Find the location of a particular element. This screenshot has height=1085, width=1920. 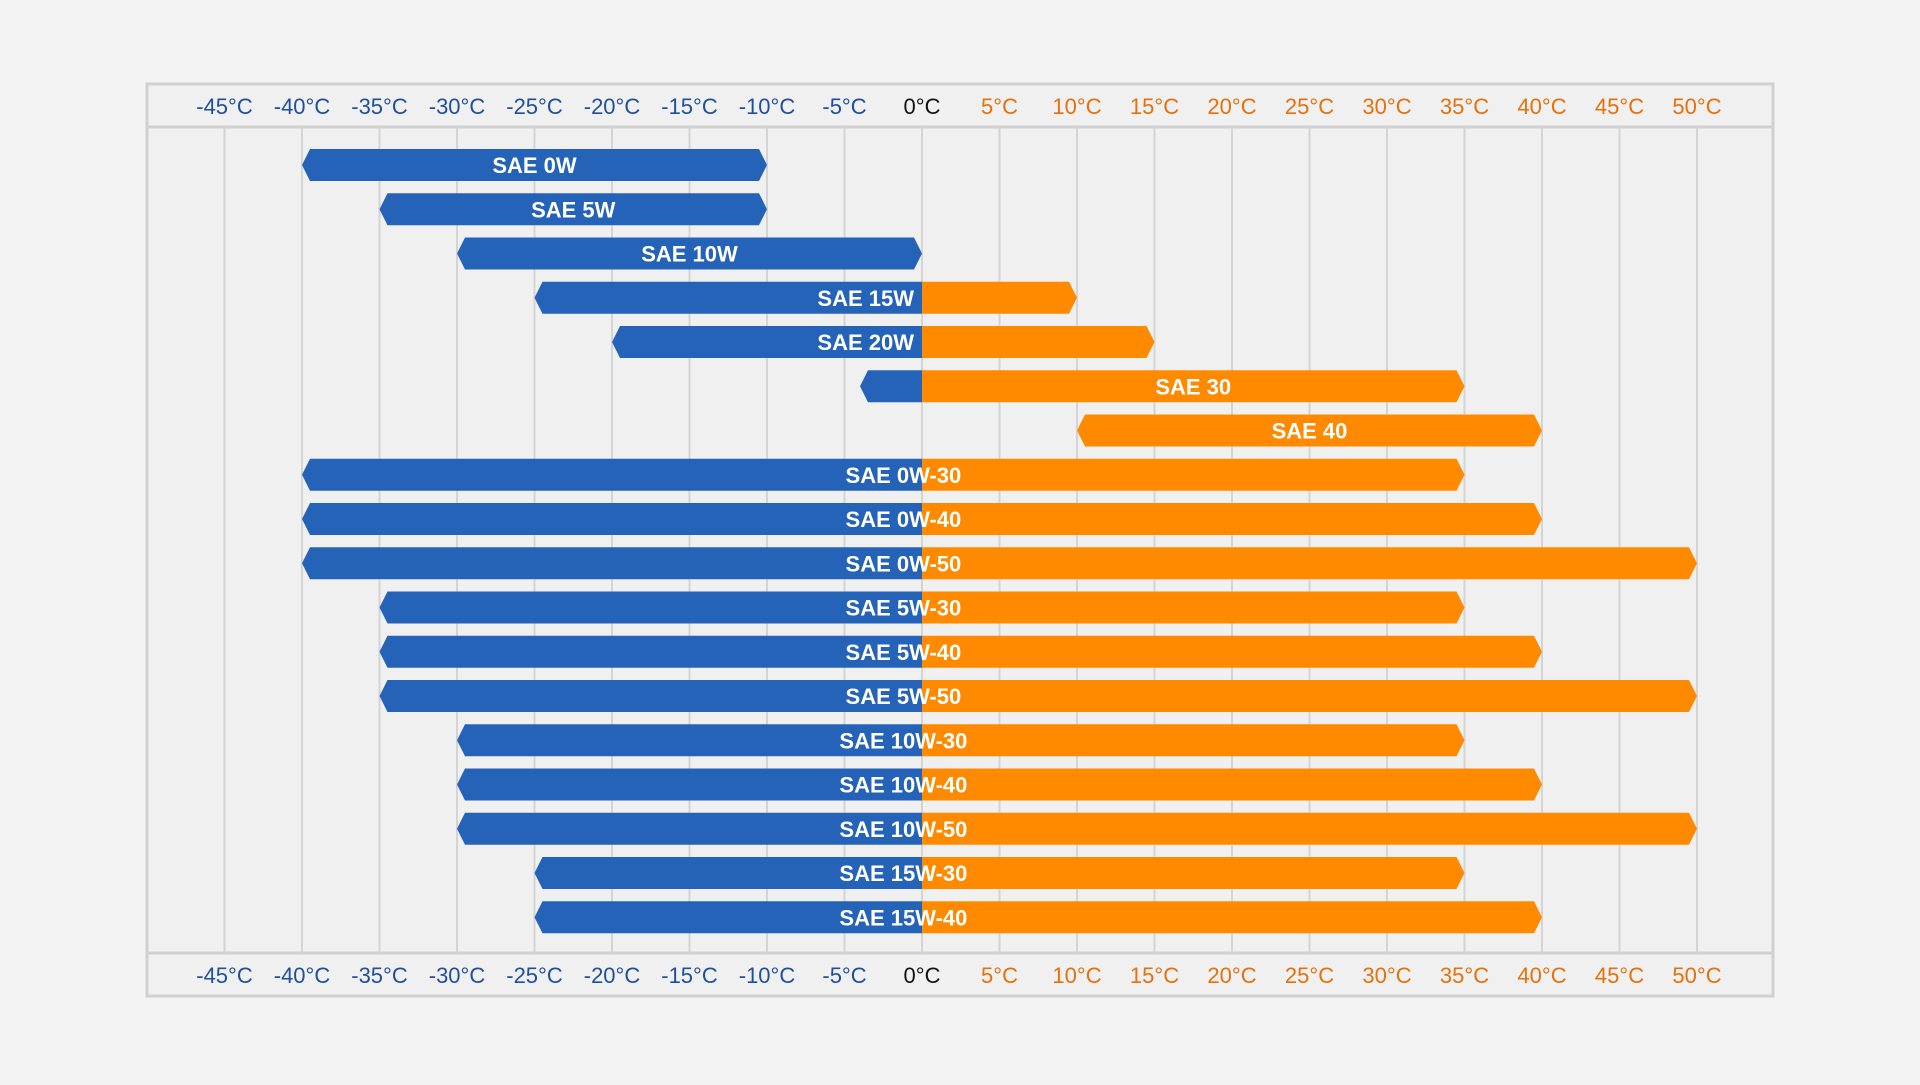

bottom-axis-tick-label: 40°C is located at coordinates (1541, 975).